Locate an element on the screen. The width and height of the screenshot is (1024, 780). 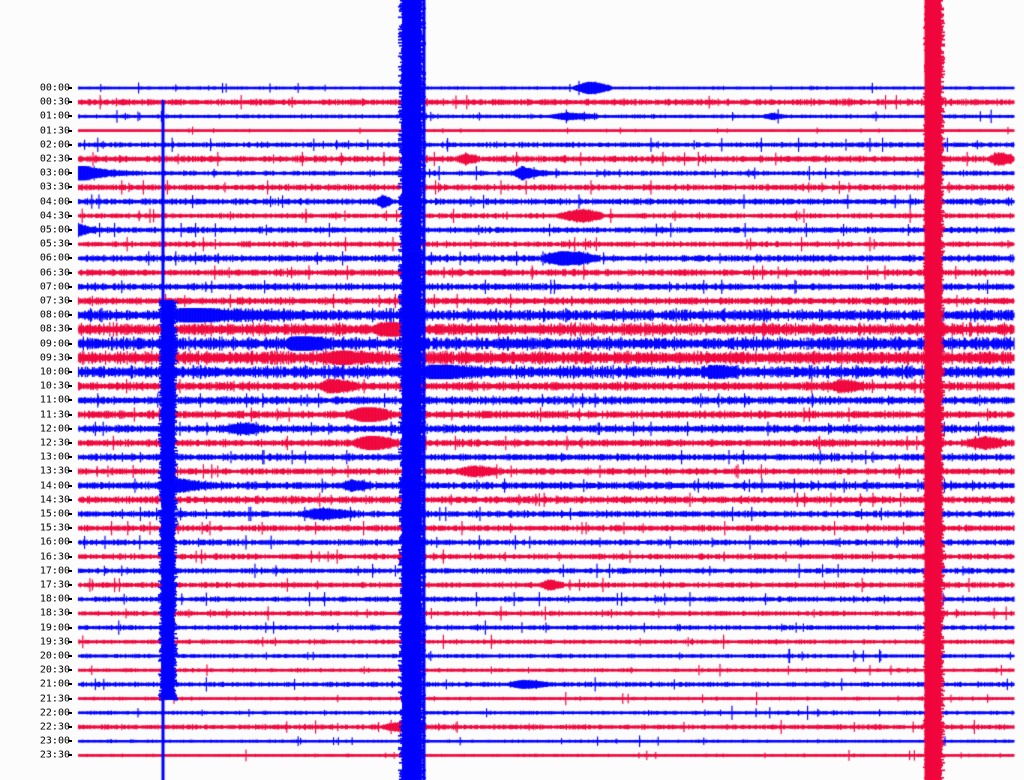
time-label-0800: 08:00 is located at coordinates (54, 315).